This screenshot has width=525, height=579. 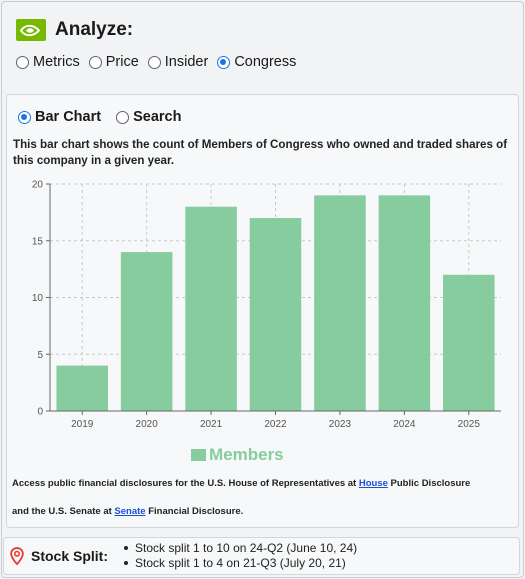 What do you see at coordinates (275, 314) in the screenshot?
I see `bar-2022` at bounding box center [275, 314].